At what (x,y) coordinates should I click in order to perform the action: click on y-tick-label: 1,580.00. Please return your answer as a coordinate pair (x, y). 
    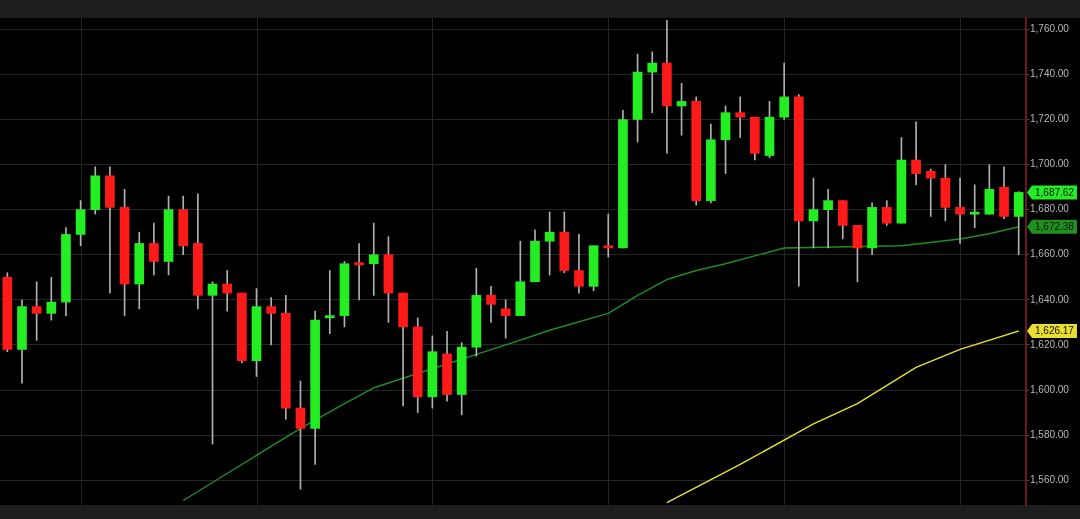
    Looking at the image, I should click on (1050, 434).